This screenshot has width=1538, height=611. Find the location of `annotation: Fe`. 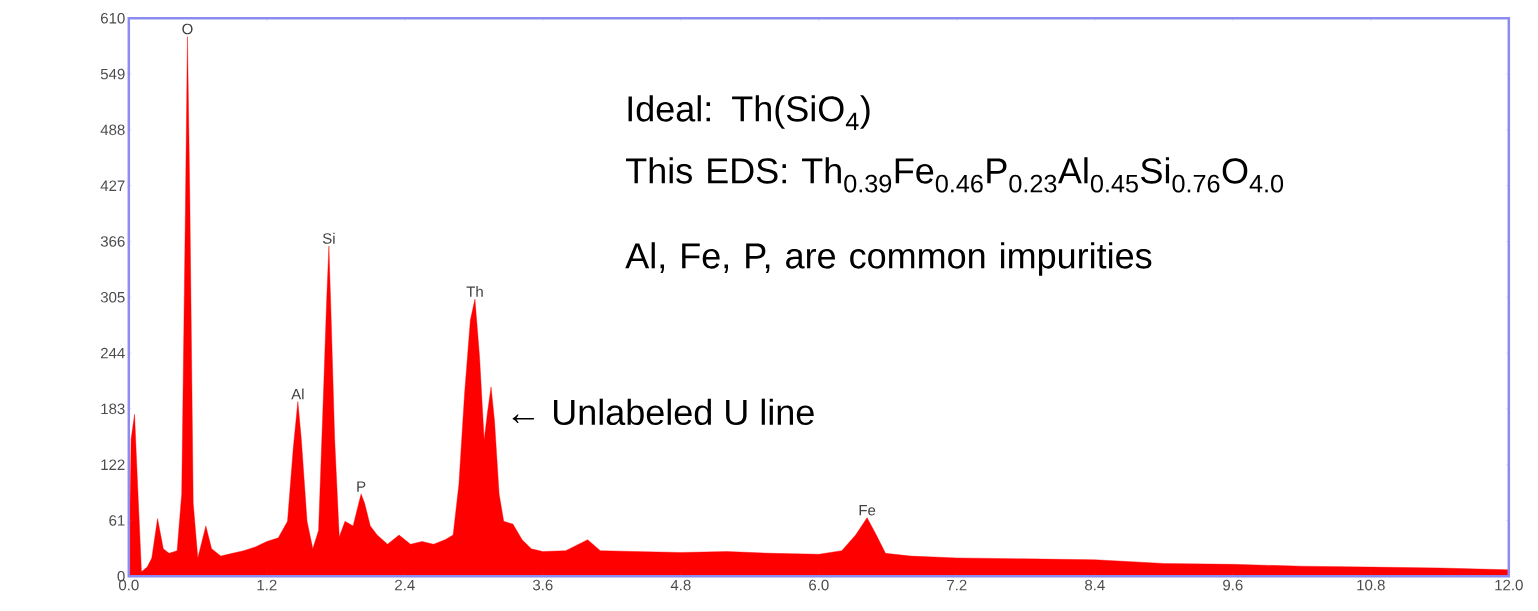

annotation: Fe is located at coordinates (867, 510).